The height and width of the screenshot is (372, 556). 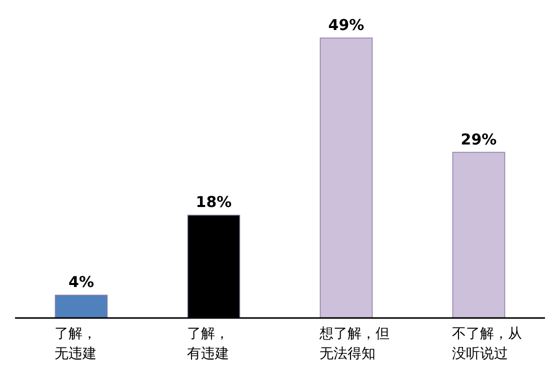 I want to click on x-tick-label: 不了解，从没听说过, so click(x=487, y=344).